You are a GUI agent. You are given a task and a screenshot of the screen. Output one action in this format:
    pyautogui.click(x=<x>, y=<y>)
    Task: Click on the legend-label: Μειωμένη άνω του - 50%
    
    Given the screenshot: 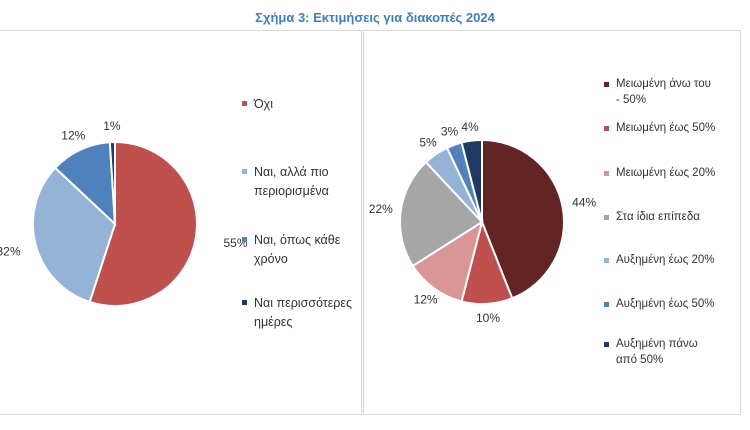 What is the action you would take?
    pyautogui.click(x=663, y=92)
    